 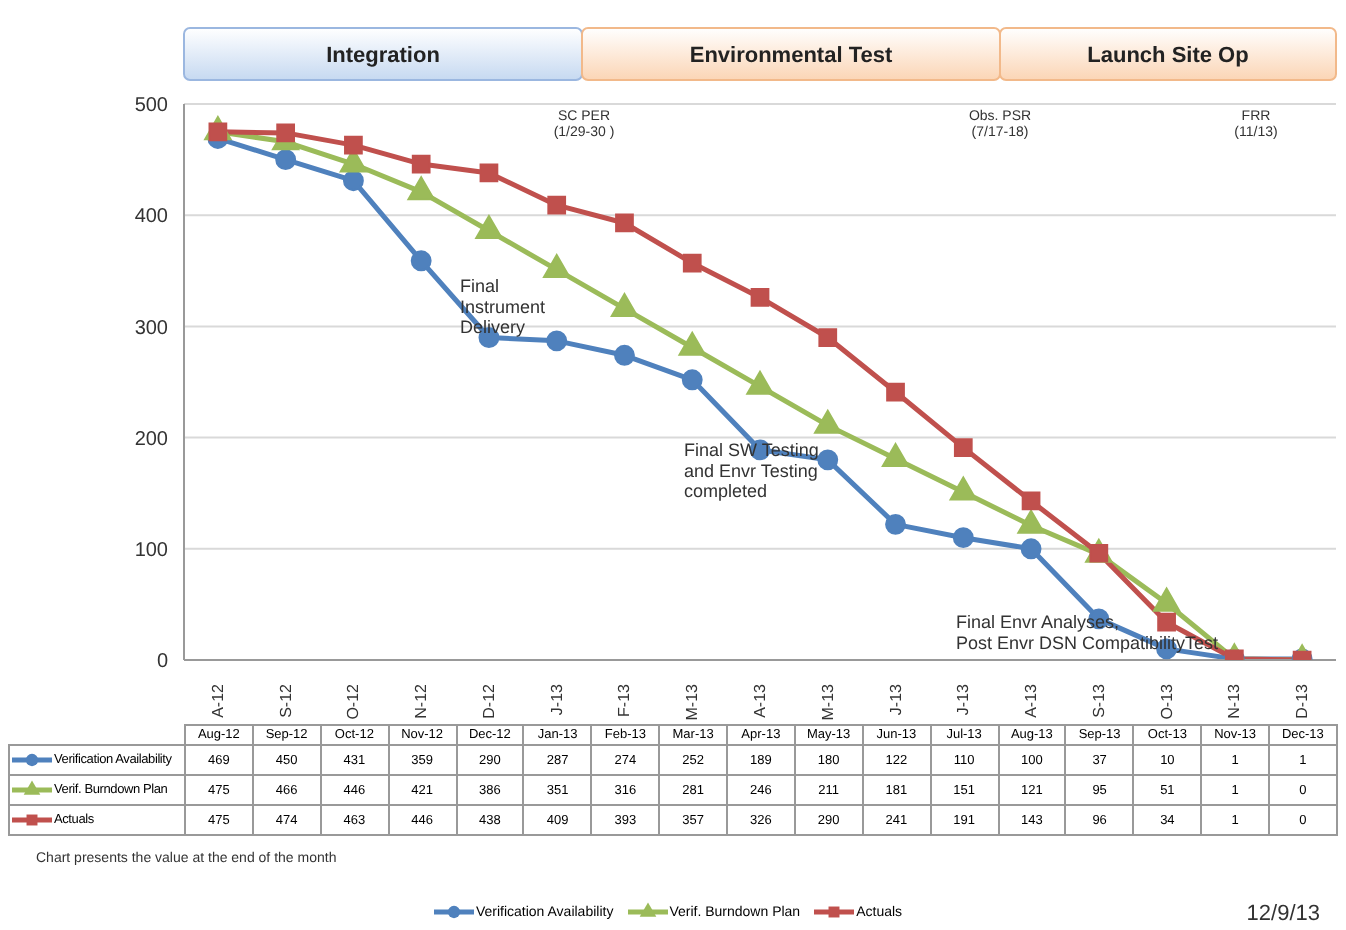 I want to click on y-tick-label: 0, so click(x=162, y=662).